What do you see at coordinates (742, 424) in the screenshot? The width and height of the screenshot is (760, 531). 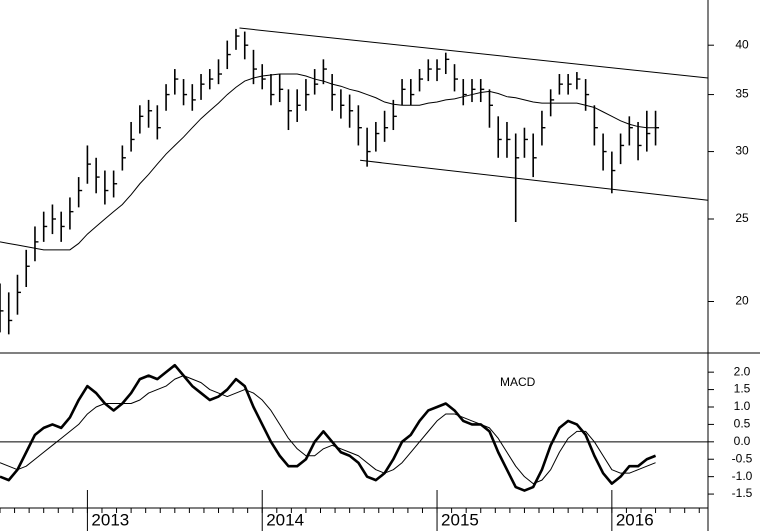 I see `y-tick-label: 0.5` at bounding box center [742, 424].